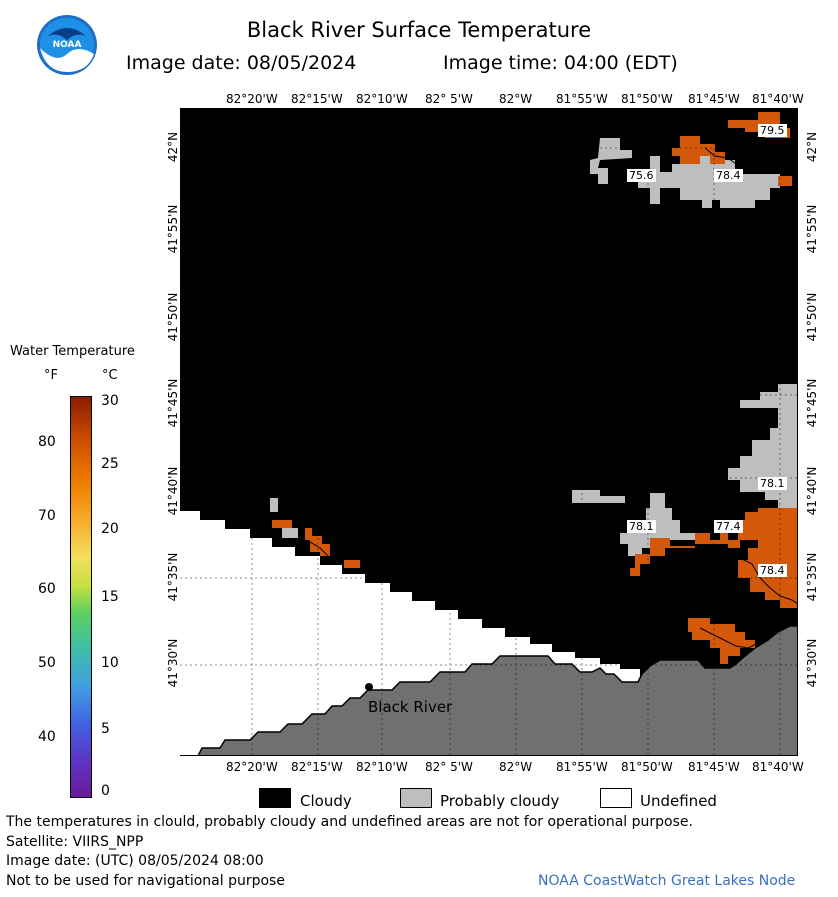 The width and height of the screenshot is (838, 897). Describe the element at coordinates (252, 99) in the screenshot. I see `lon-label-top: 82°20'W` at that location.